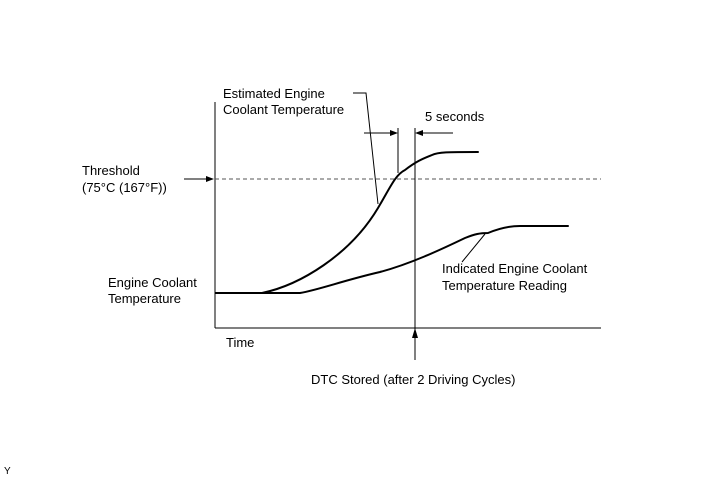 The width and height of the screenshot is (713, 481). I want to click on engine-coolant-label-line2: Temperature, so click(144, 298).